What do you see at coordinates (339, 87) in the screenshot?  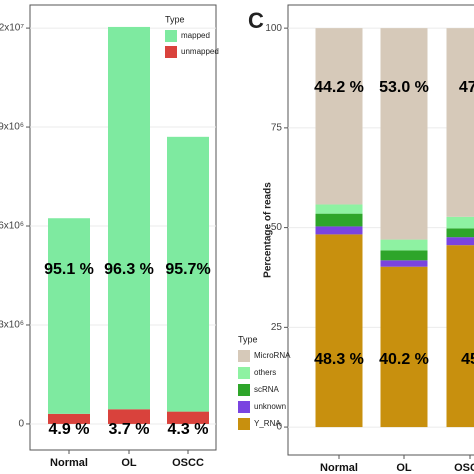 I see `value-label: 44.2 %` at bounding box center [339, 87].